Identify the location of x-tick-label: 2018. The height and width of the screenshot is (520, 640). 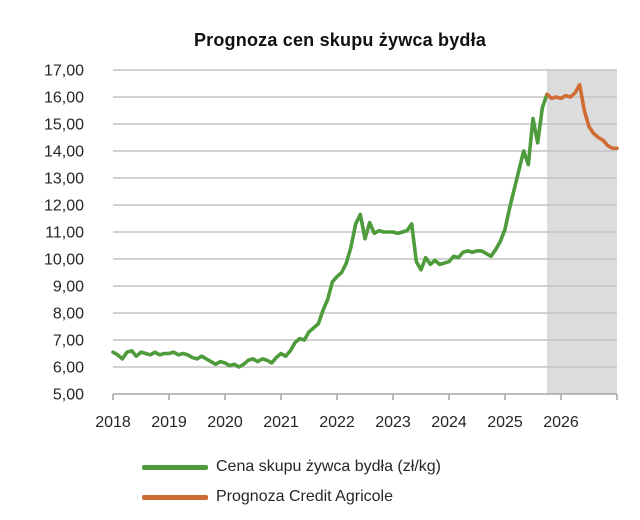
(113, 422).